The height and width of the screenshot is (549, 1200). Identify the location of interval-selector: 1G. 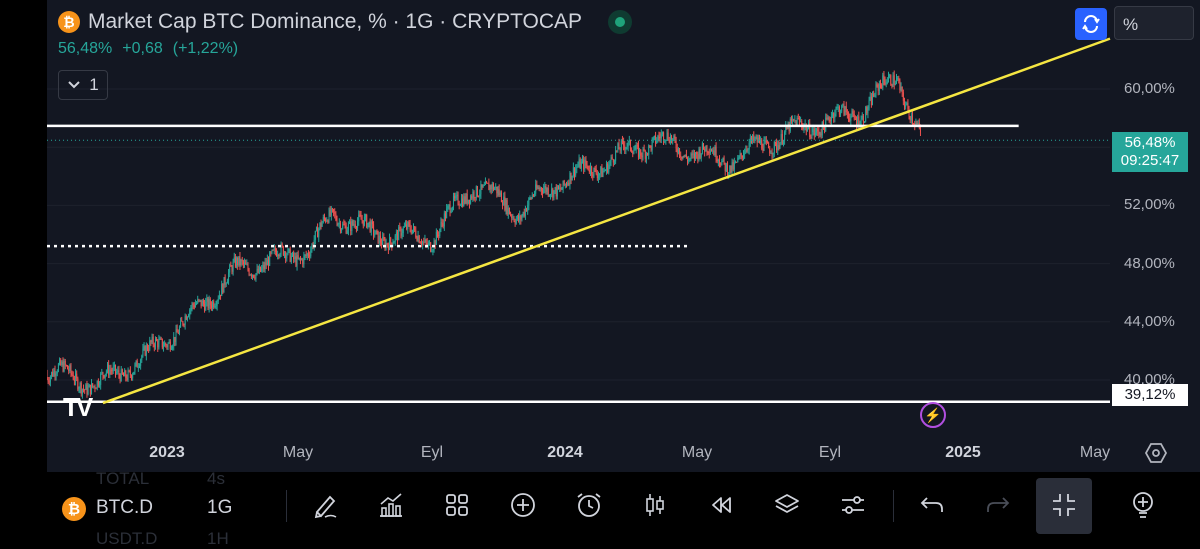
(220, 507).